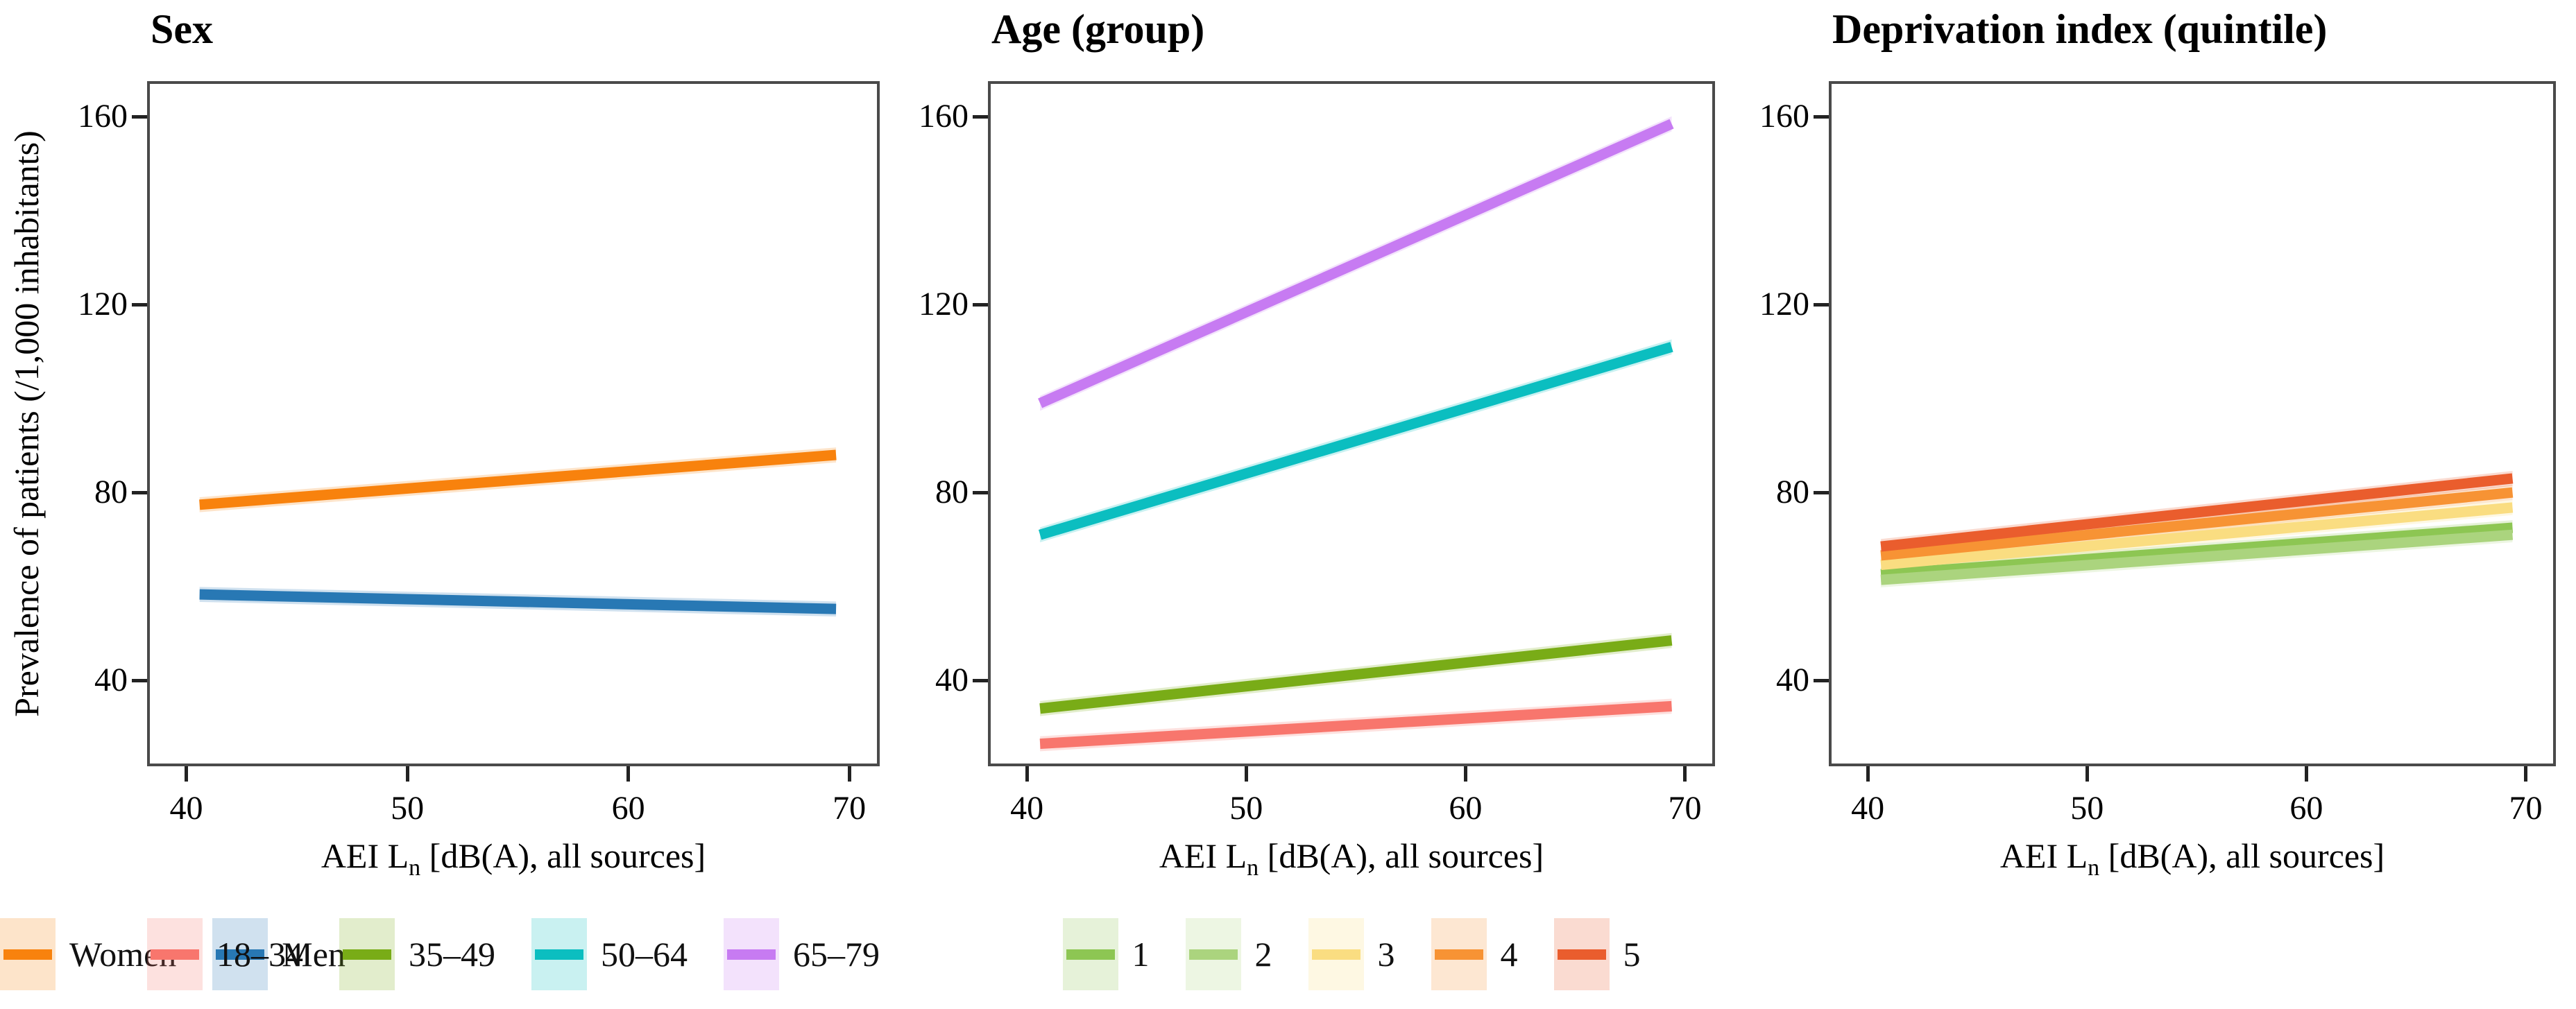 Image resolution: width=2576 pixels, height=1009 pixels. I want to click on panel-title-sex: Sex, so click(182, 29).